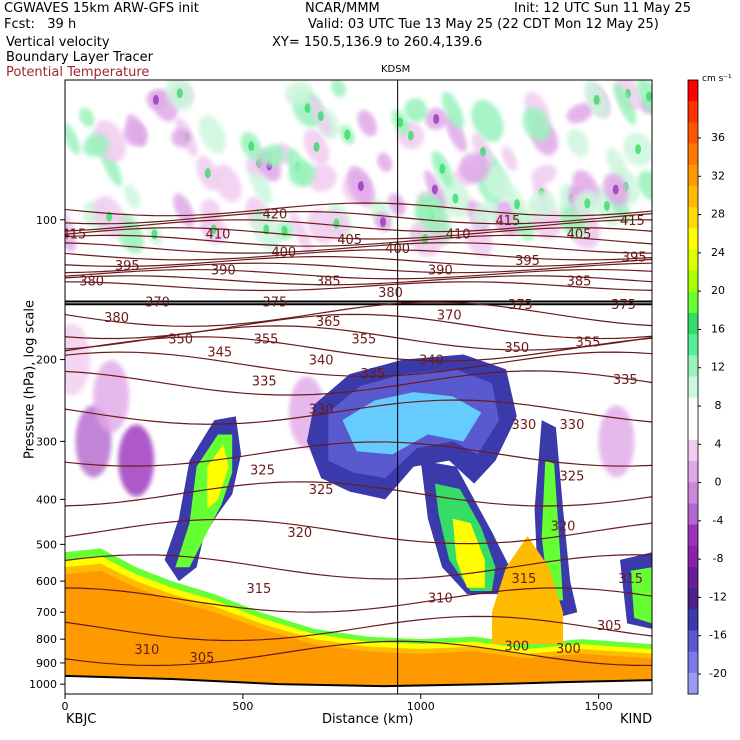 Image resolution: width=740 pixels, height=740 pixels. What do you see at coordinates (718, 635) in the screenshot?
I see `colorbar-tick-label: -16` at bounding box center [718, 635].